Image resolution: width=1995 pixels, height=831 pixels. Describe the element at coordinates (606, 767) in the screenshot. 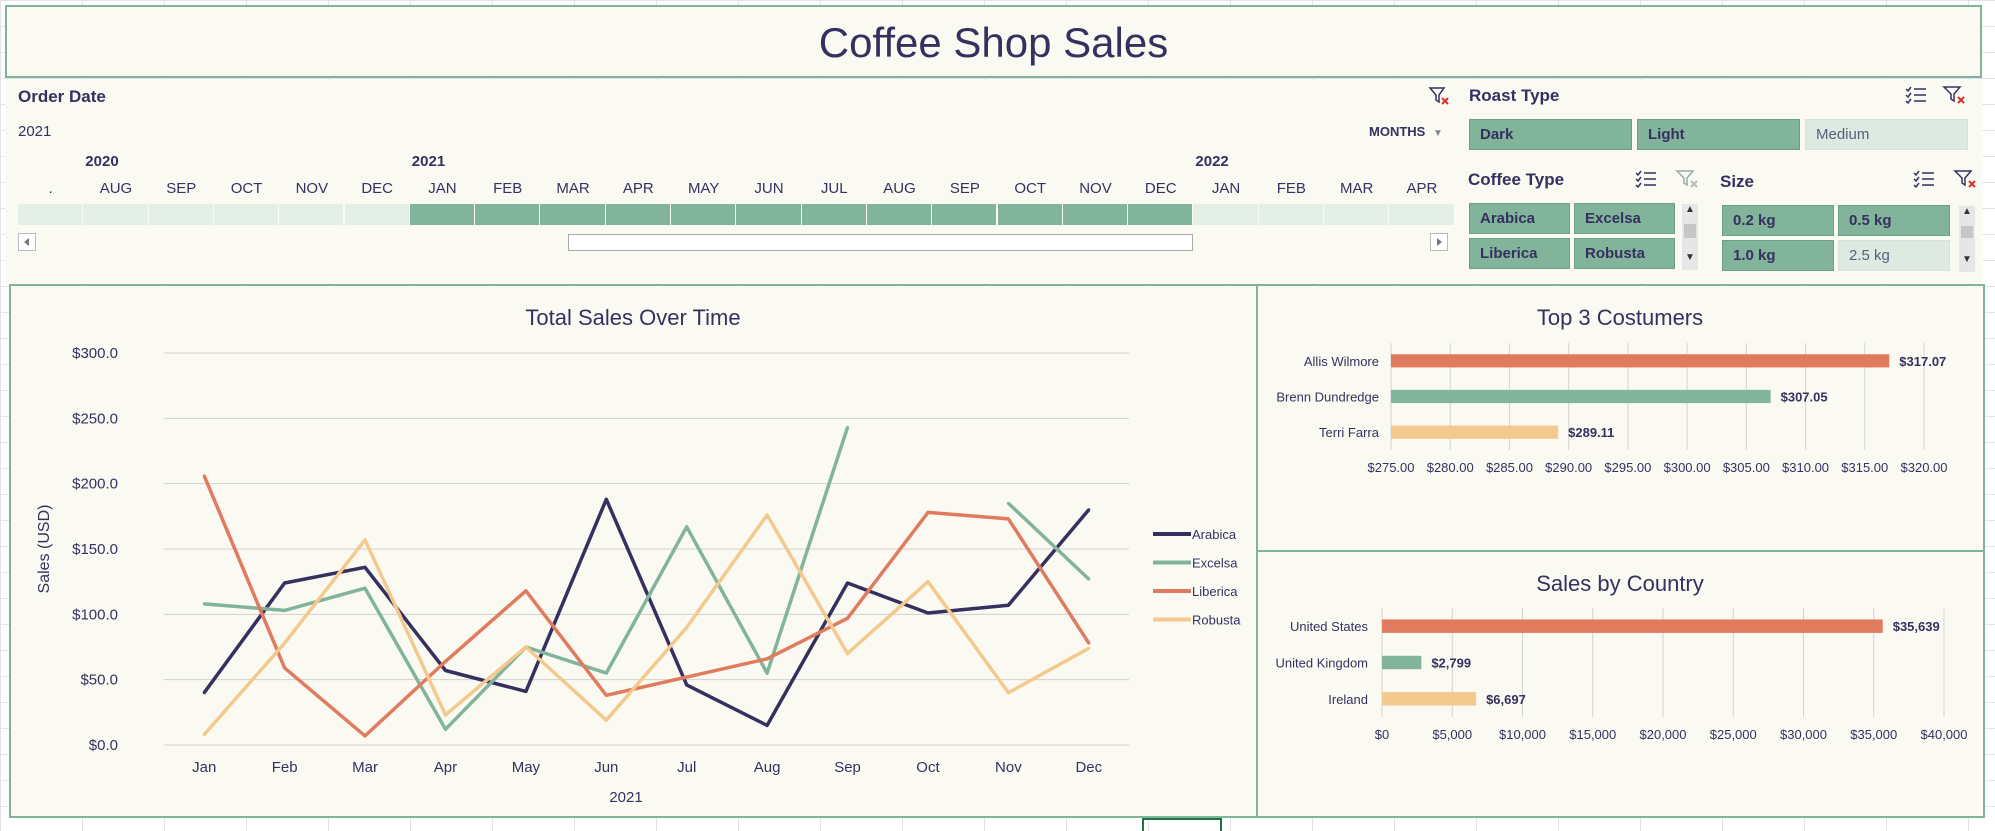

I see `x-tick-label: Jun` at that location.